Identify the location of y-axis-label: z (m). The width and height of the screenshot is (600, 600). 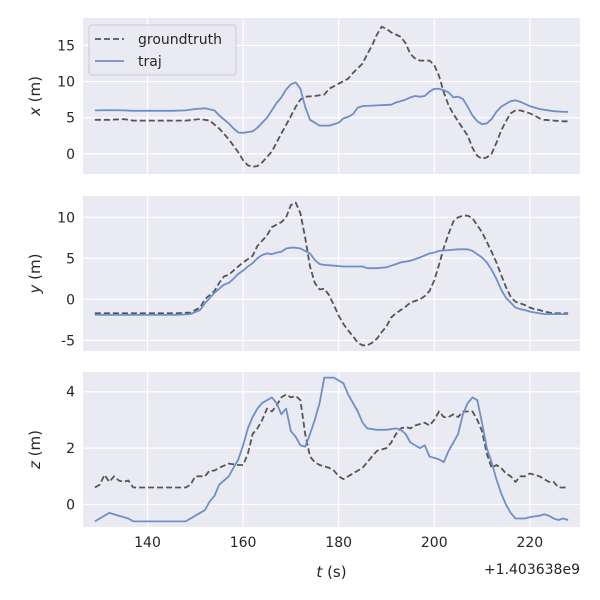
(35, 450).